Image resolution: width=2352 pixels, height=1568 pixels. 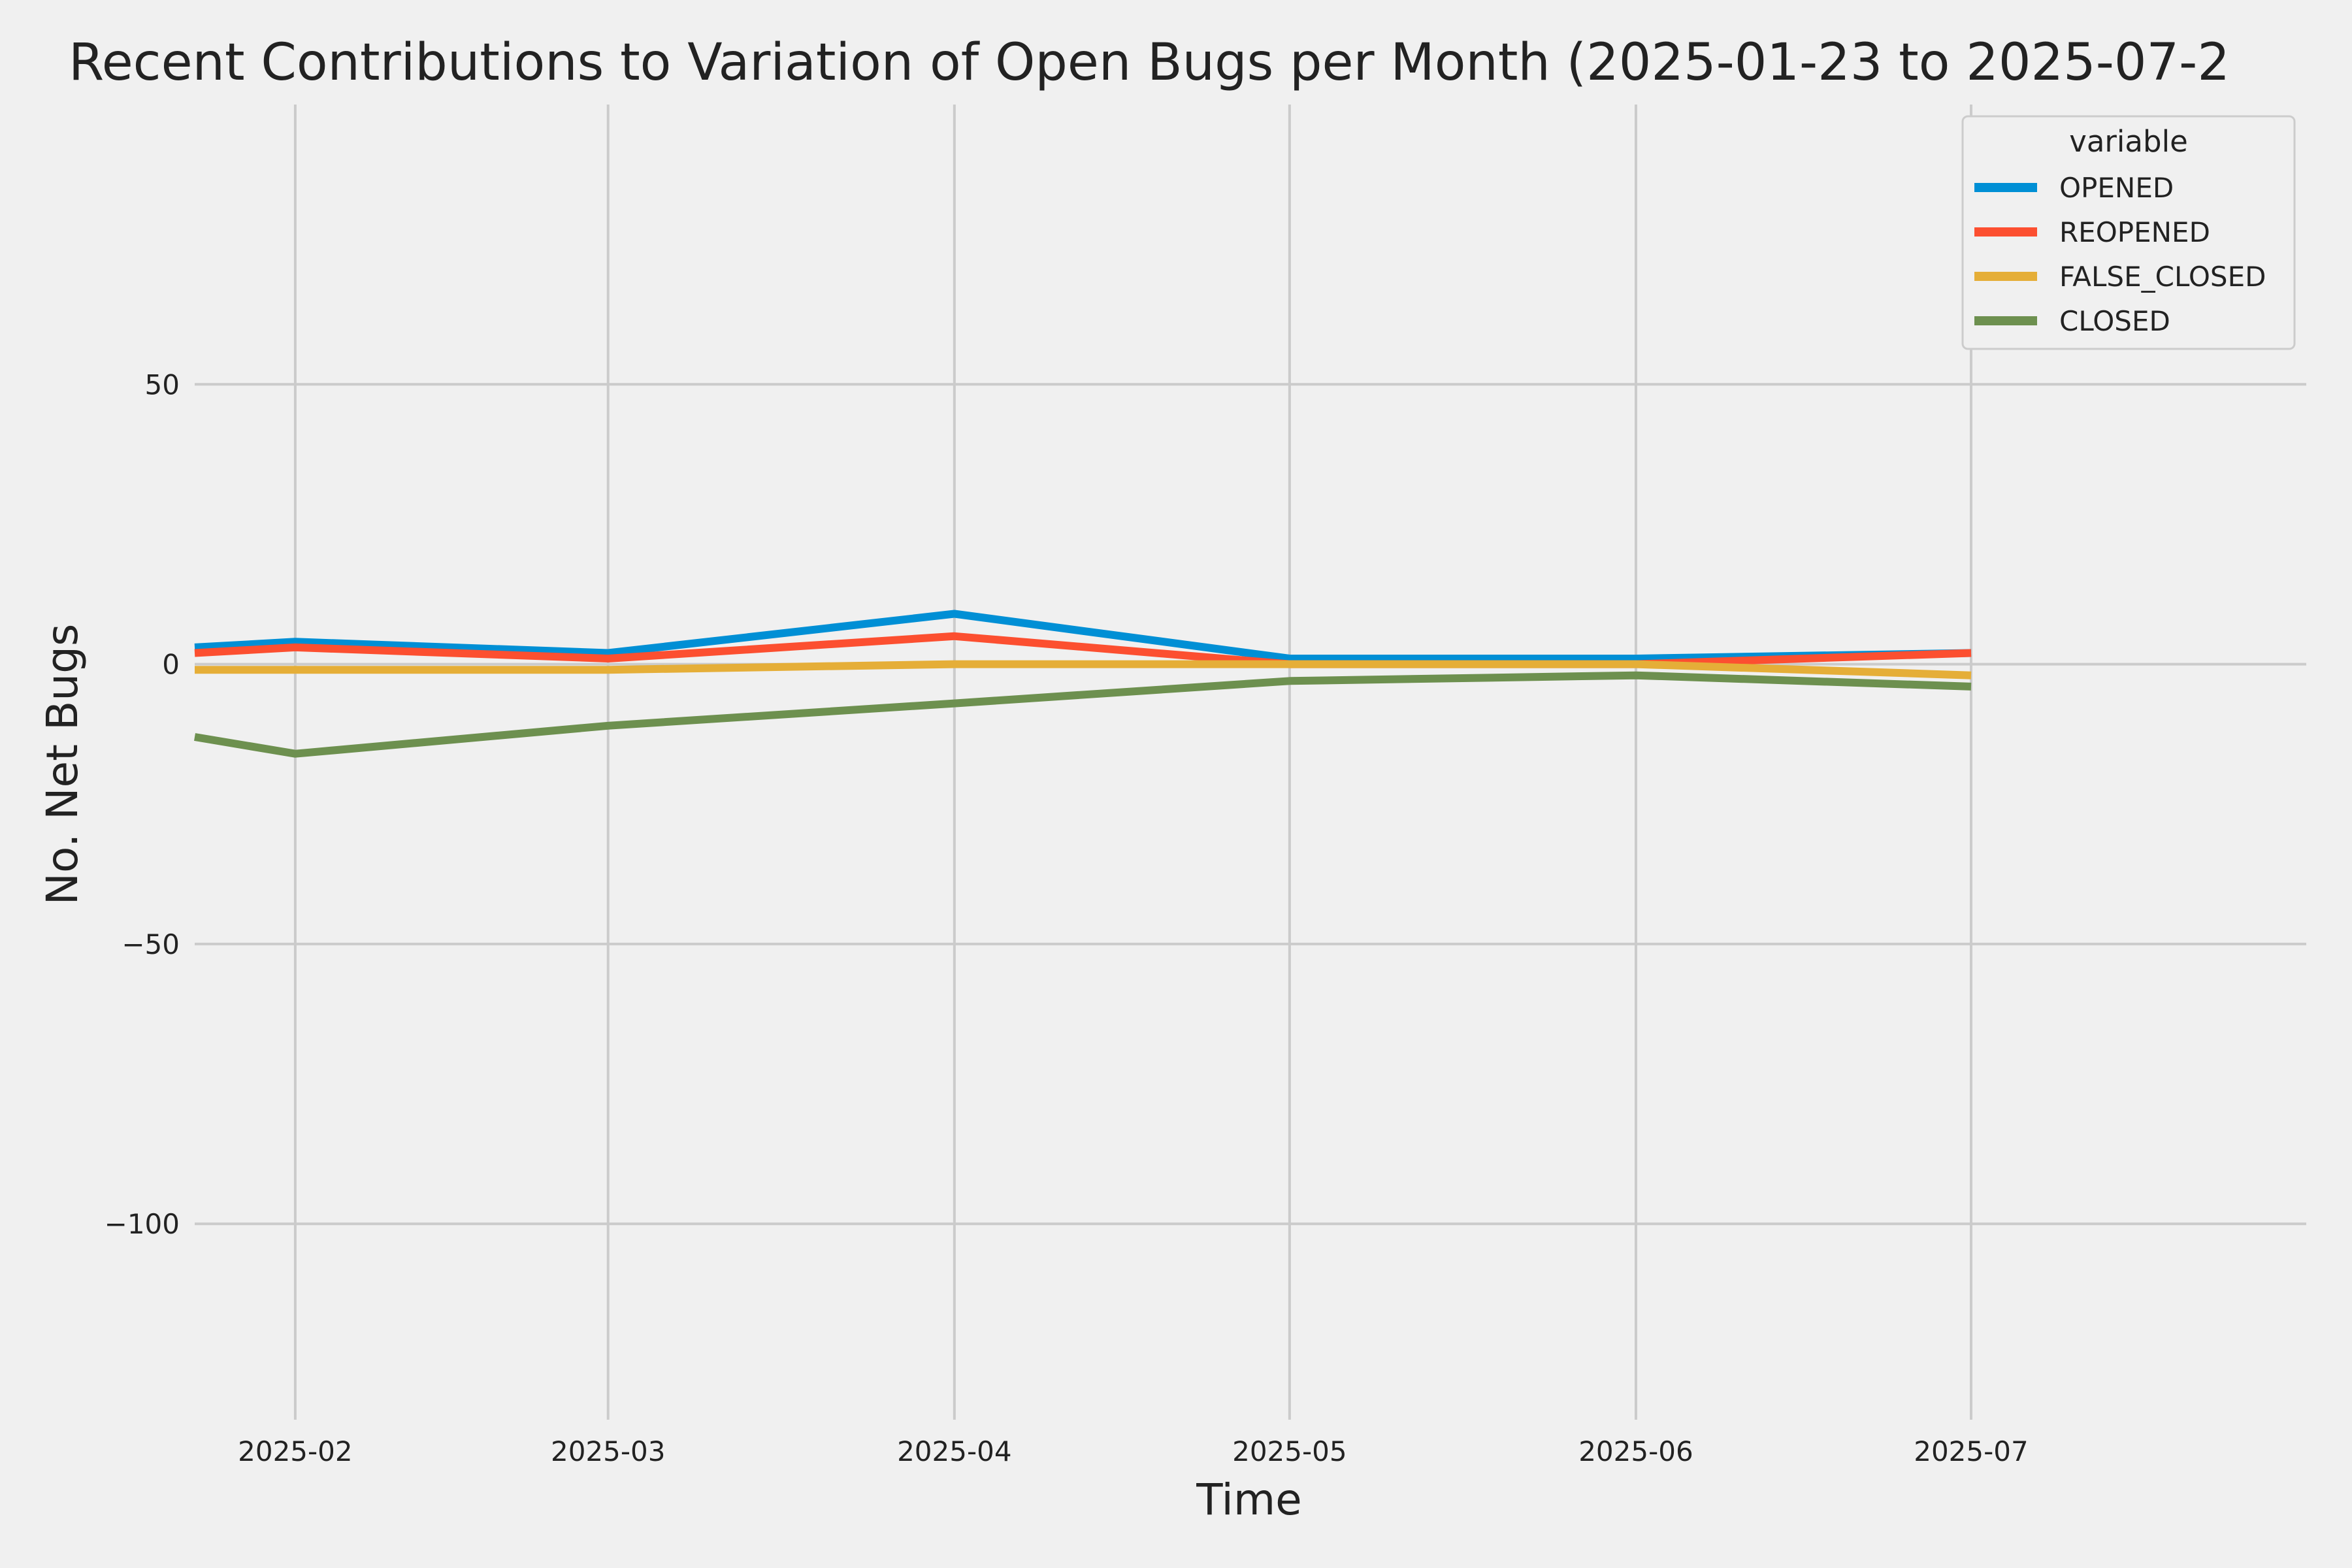 I want to click on legend-items: OPENED REOPENED FALSE_CLOSED CLOSED, so click(x=2120, y=254).